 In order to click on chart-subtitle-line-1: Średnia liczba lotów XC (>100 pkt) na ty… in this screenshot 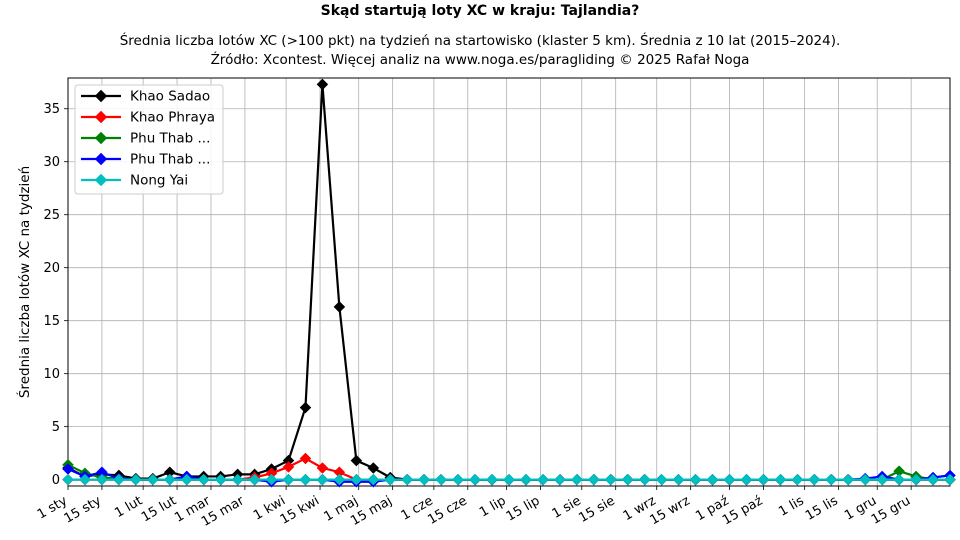, I will do `click(480, 41)`.